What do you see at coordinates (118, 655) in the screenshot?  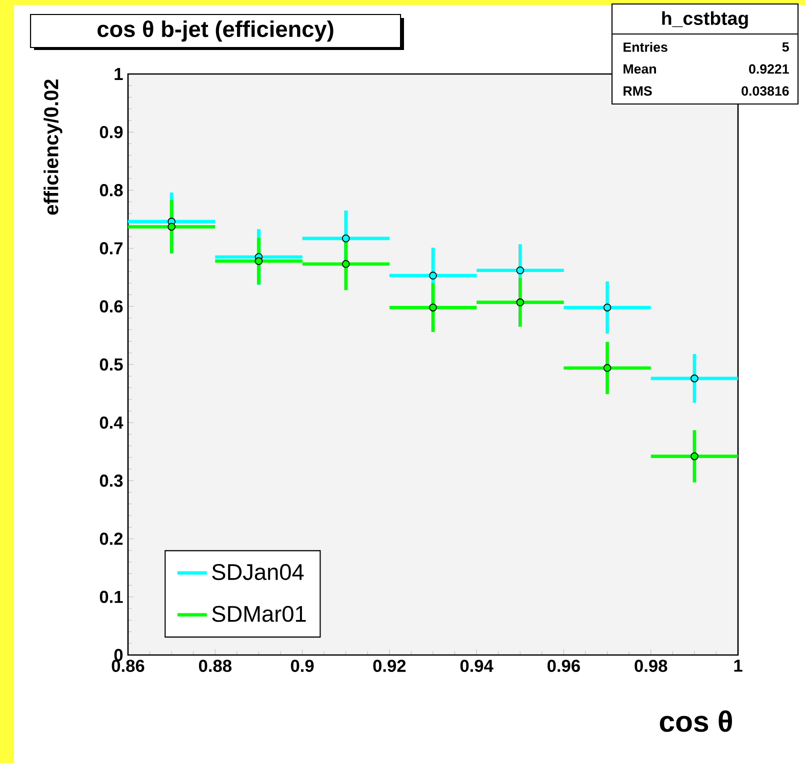 I see `y-tick-label: 0` at bounding box center [118, 655].